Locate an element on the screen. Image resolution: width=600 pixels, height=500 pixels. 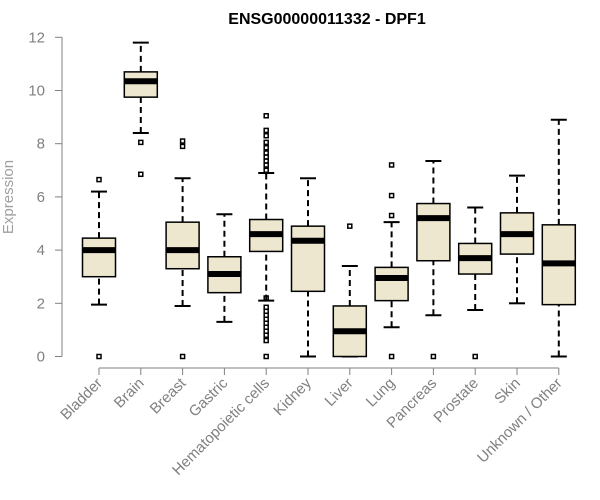
x-tick-label: Bladder is located at coordinates (81, 399).